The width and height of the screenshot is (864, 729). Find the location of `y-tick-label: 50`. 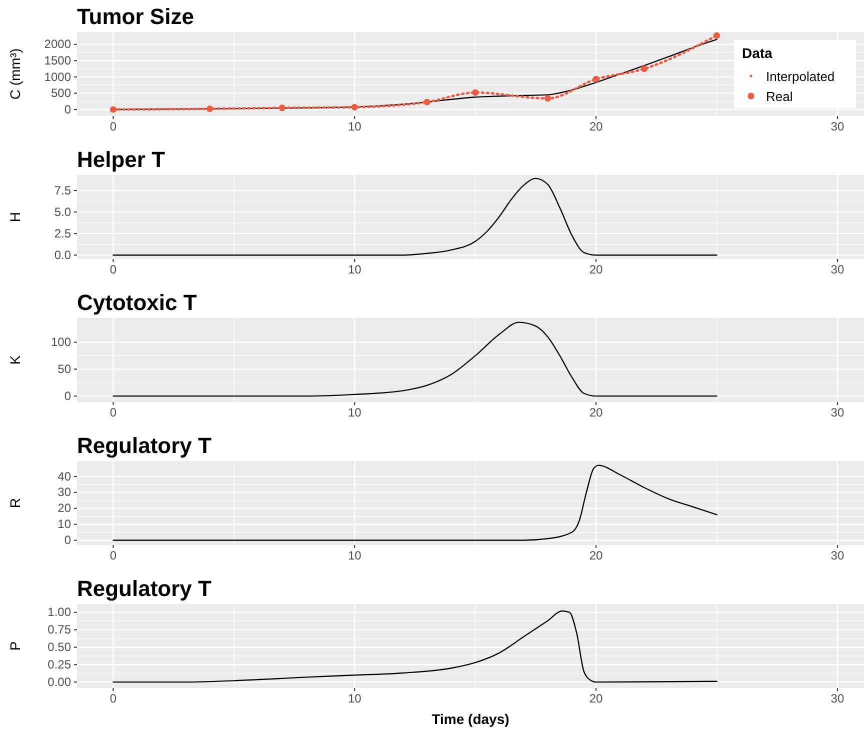

y-tick-label: 50 is located at coordinates (65, 369).